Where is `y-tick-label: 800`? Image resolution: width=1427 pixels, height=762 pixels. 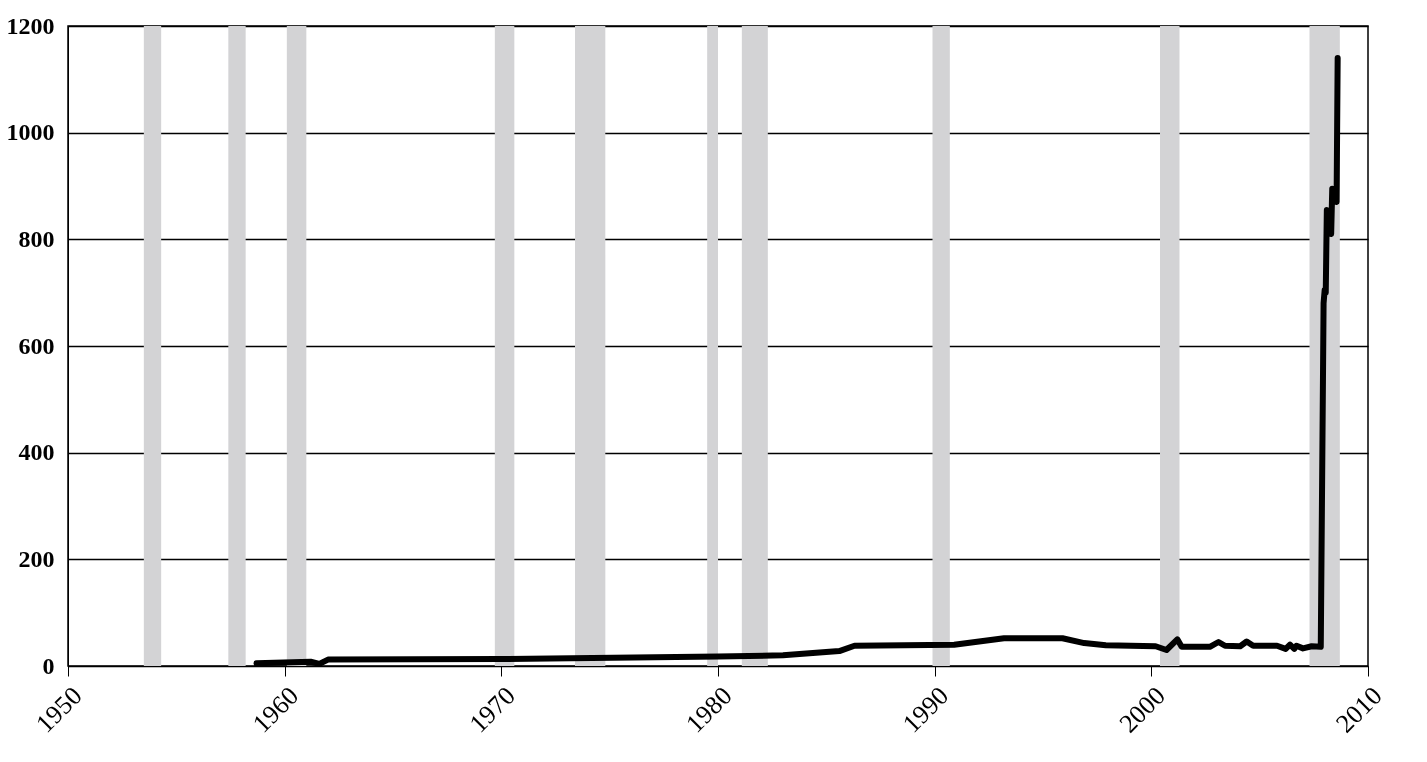 y-tick-label: 800 is located at coordinates (36, 238).